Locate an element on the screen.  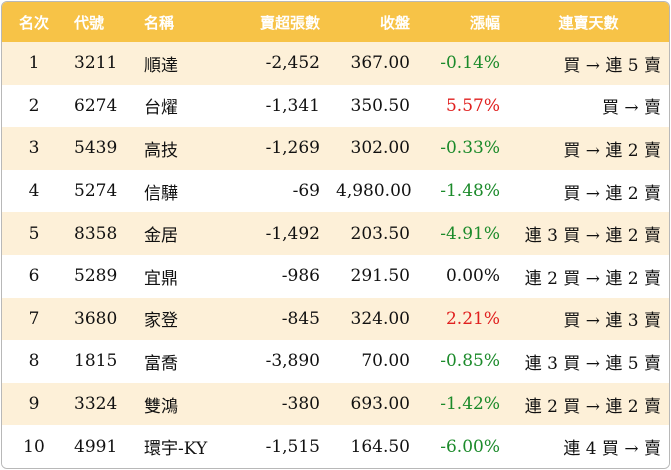
net-sell-cell: -2,452 is located at coordinates (292, 63).